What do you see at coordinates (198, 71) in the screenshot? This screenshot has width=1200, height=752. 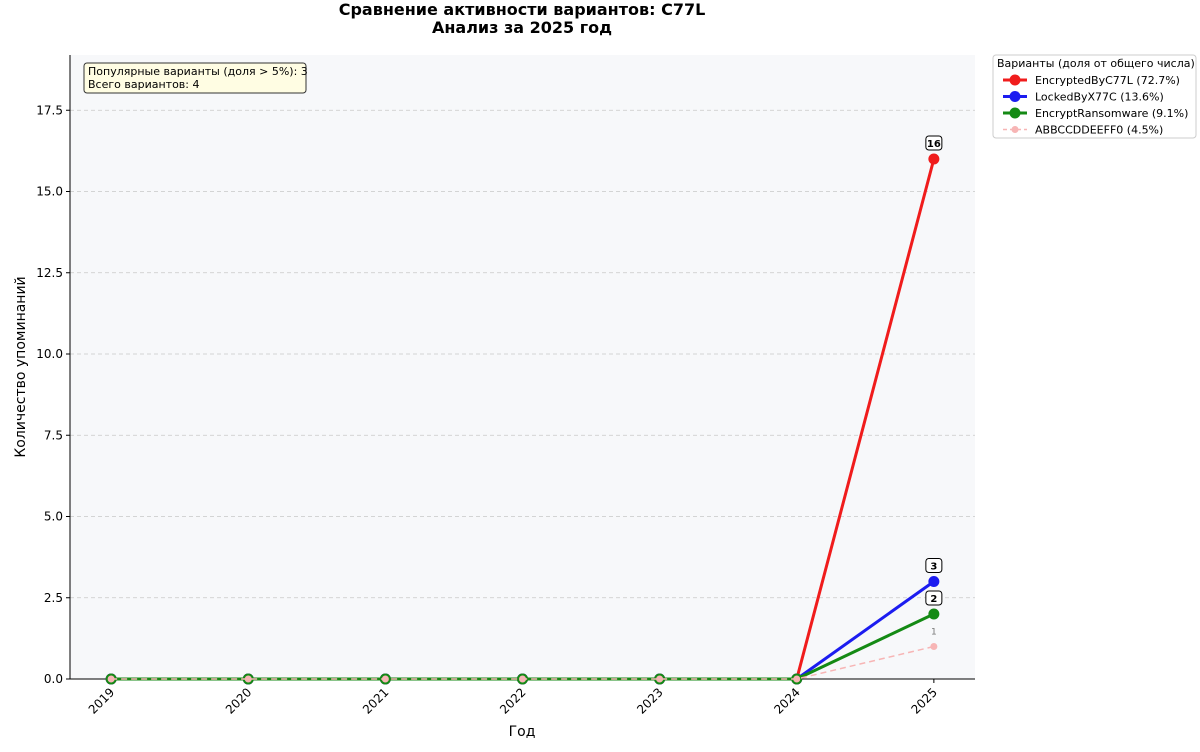 I see `annotation-text: Популярные варианты (доля > 5%): 3` at bounding box center [198, 71].